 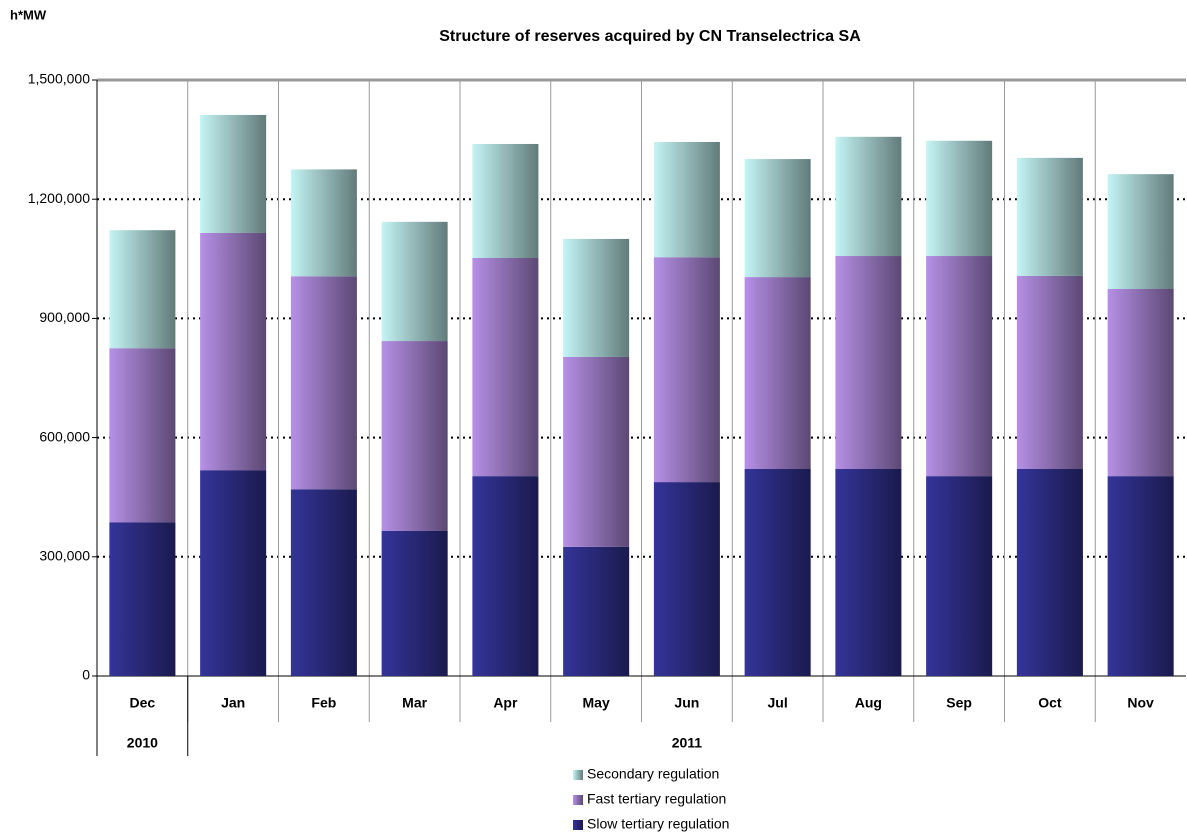 What do you see at coordinates (64, 556) in the screenshot?
I see `y-tick-label: 300,000` at bounding box center [64, 556].